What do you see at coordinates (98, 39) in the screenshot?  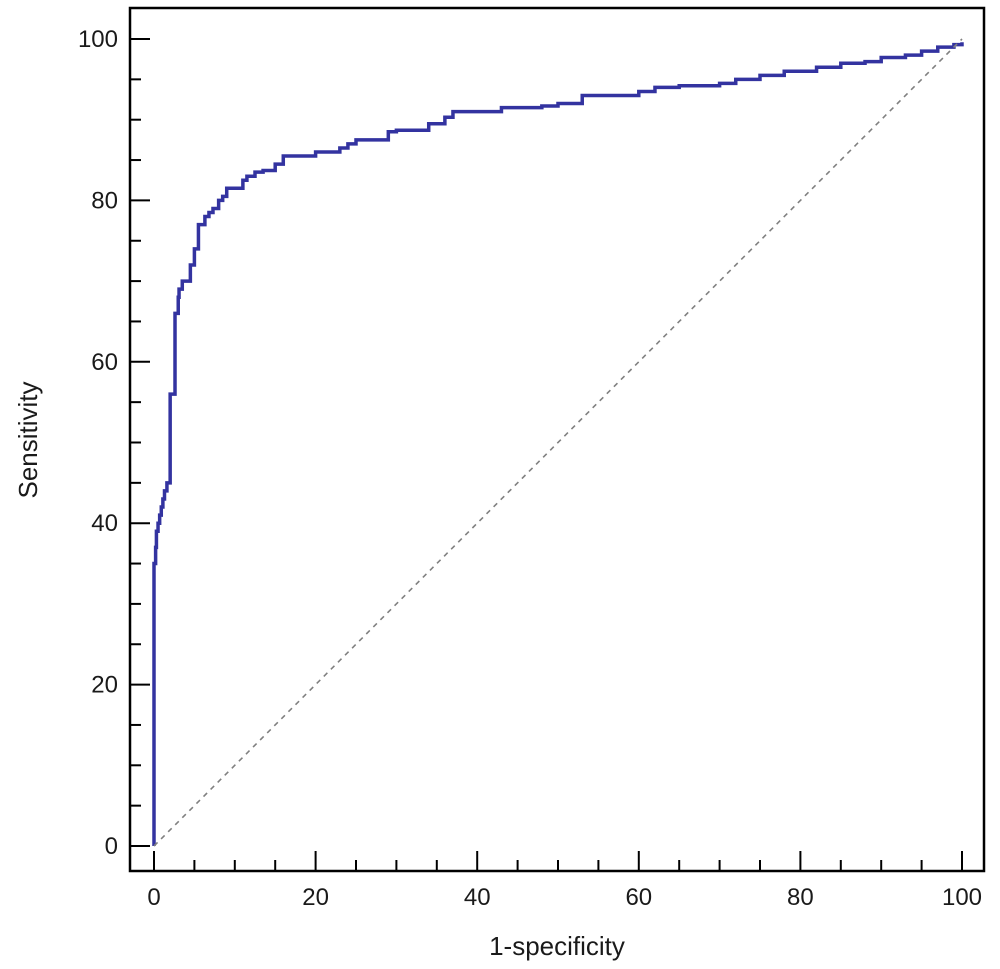 I see `y-tick-label: 100` at bounding box center [98, 39].